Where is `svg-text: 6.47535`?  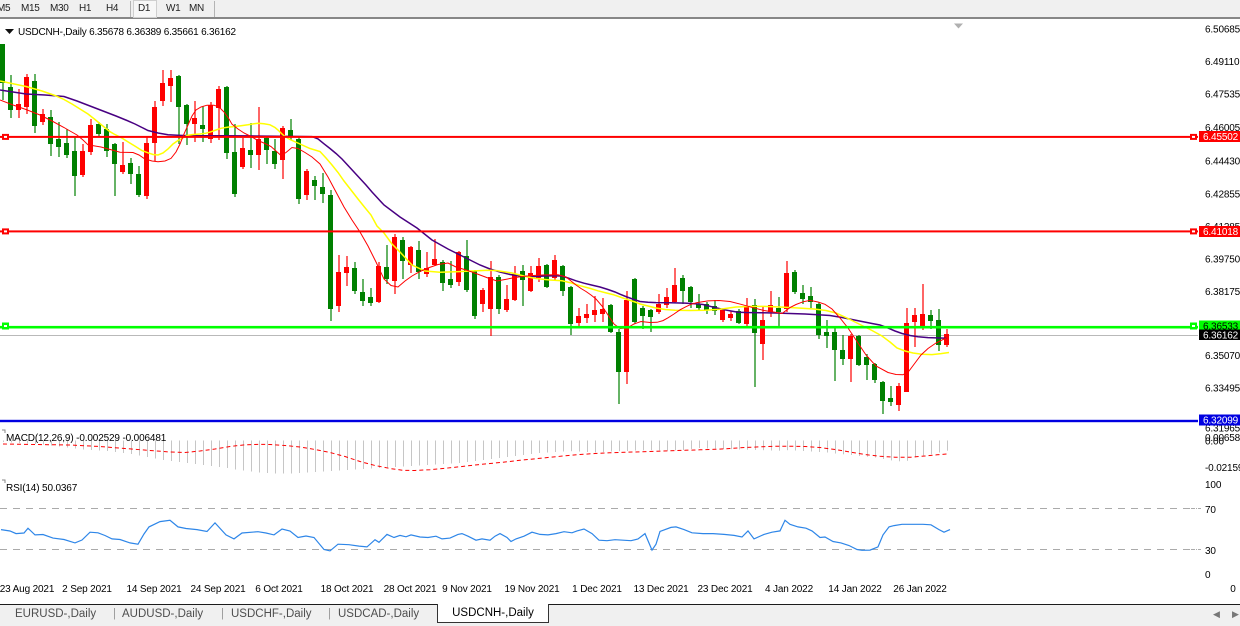
svg-text: 6.47535 is located at coordinates (1222, 95).